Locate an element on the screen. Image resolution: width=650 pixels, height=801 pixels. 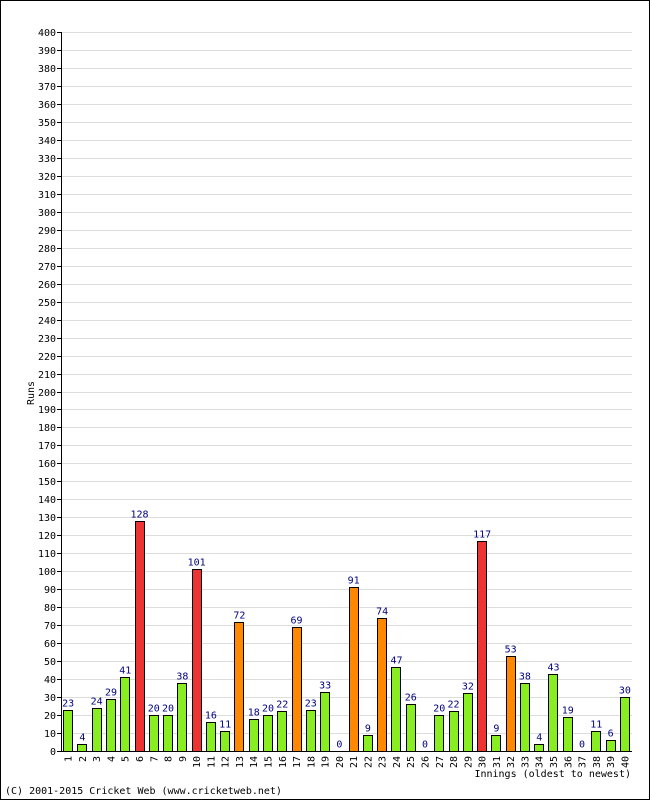
value-label-2: 4 is located at coordinates (82, 738).